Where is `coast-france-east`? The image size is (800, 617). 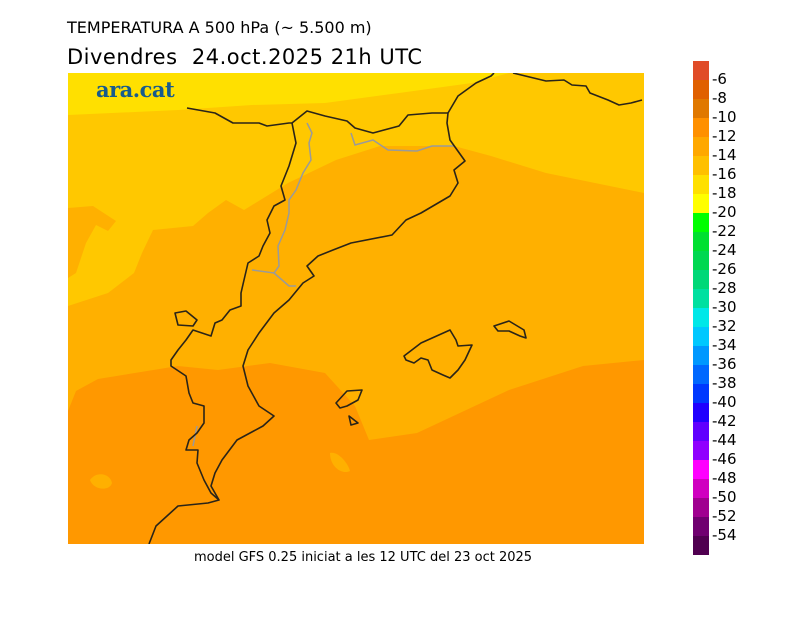 coast-france-east is located at coordinates (577, 89).